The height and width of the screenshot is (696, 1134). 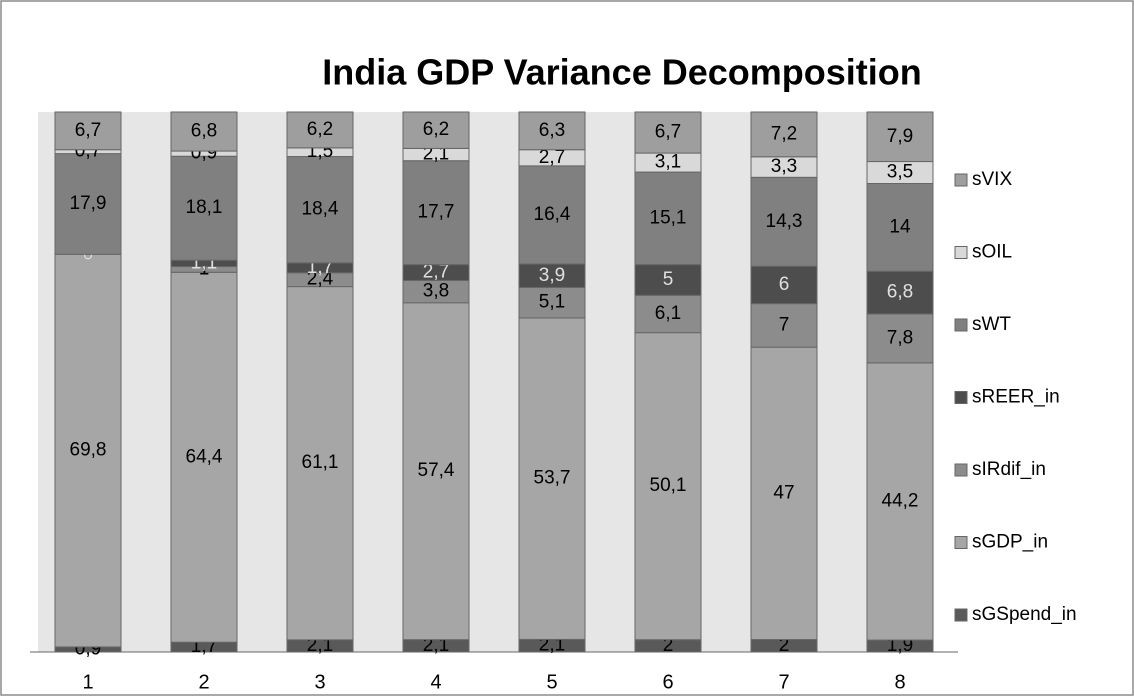 I want to click on x-tick-label: 2, so click(x=203, y=682).